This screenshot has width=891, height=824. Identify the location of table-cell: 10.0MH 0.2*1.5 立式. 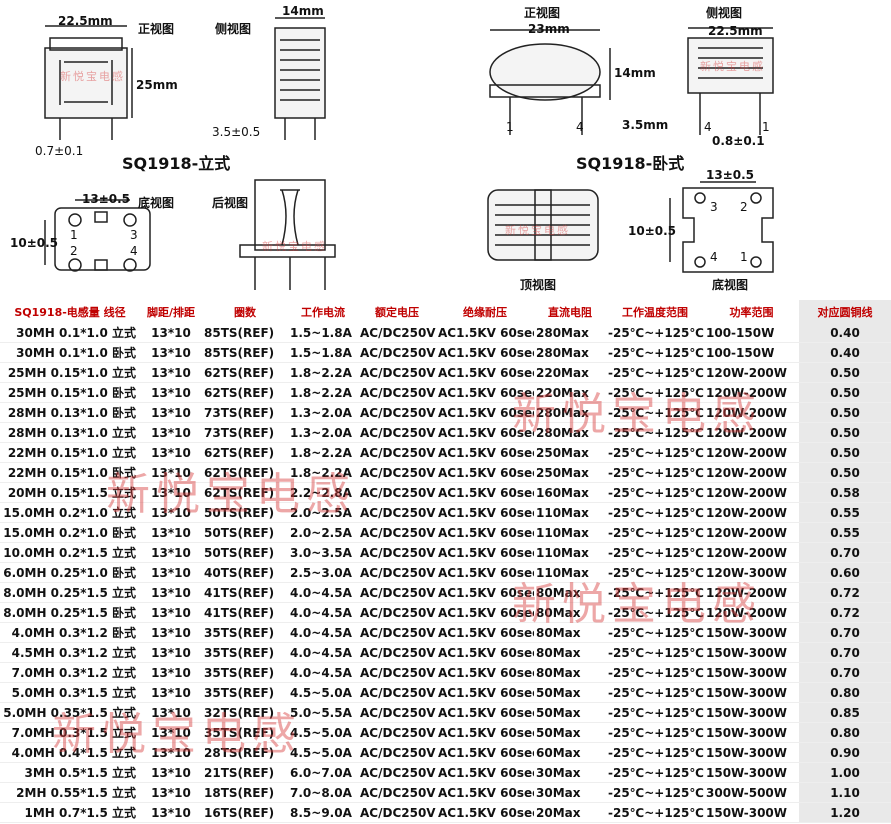
(70, 552).